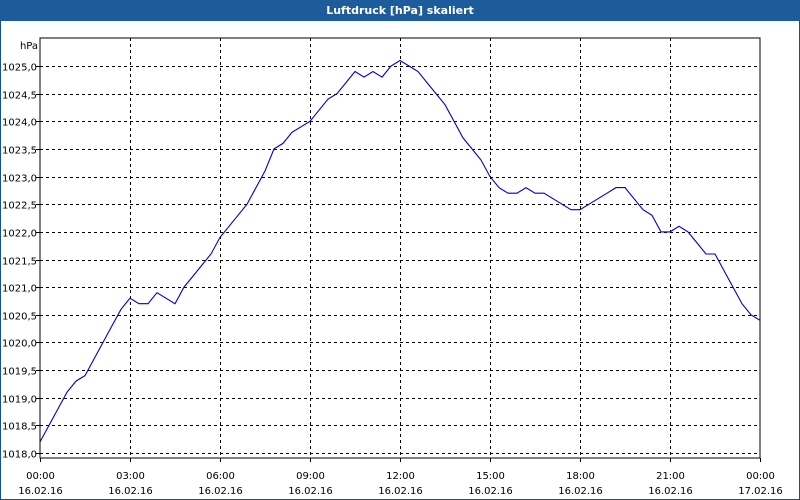  I want to click on title-bar: Luftdruck [hPa] skaliert, so click(400, 10).